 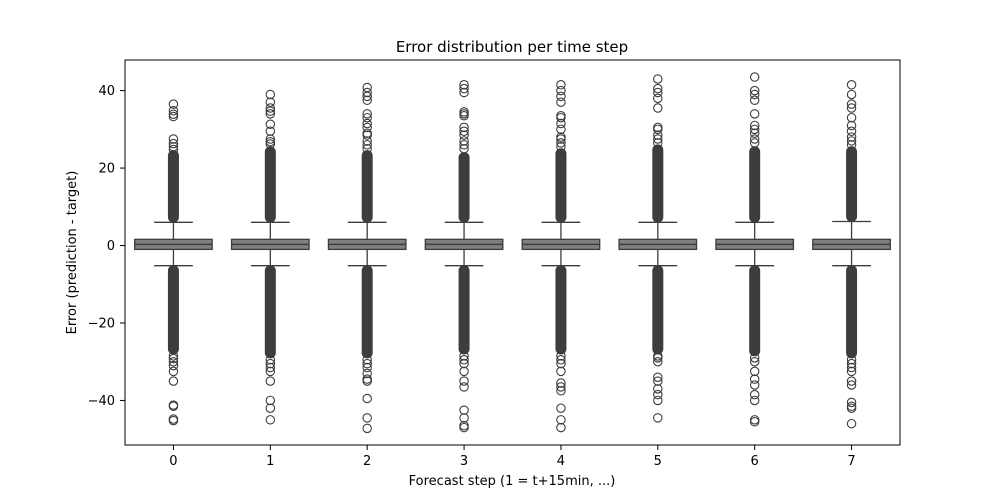 I want to click on x-tick-label: 5, so click(x=658, y=461).